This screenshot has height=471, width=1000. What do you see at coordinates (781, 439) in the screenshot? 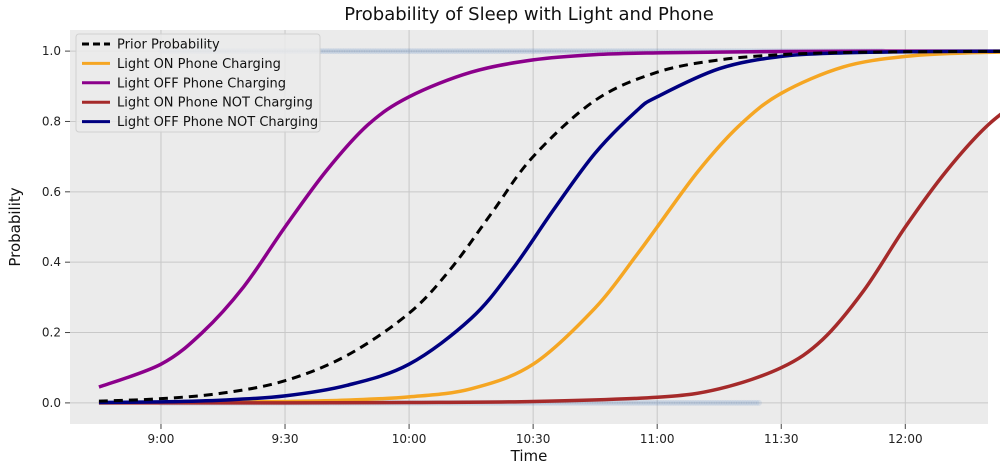
I see `x-tick-label: 11:30` at bounding box center [781, 439].